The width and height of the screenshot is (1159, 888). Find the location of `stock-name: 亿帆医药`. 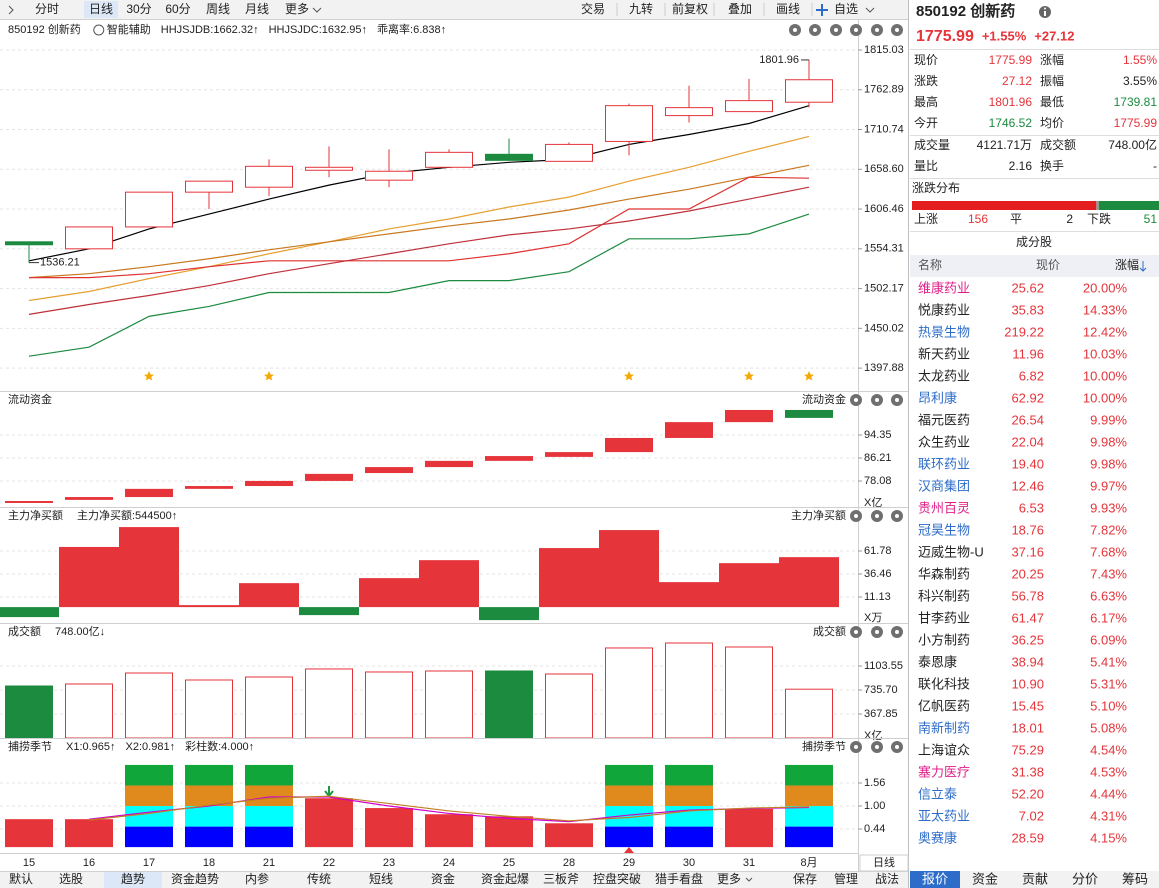

stock-name: 亿帆医药 is located at coordinates (944, 705).